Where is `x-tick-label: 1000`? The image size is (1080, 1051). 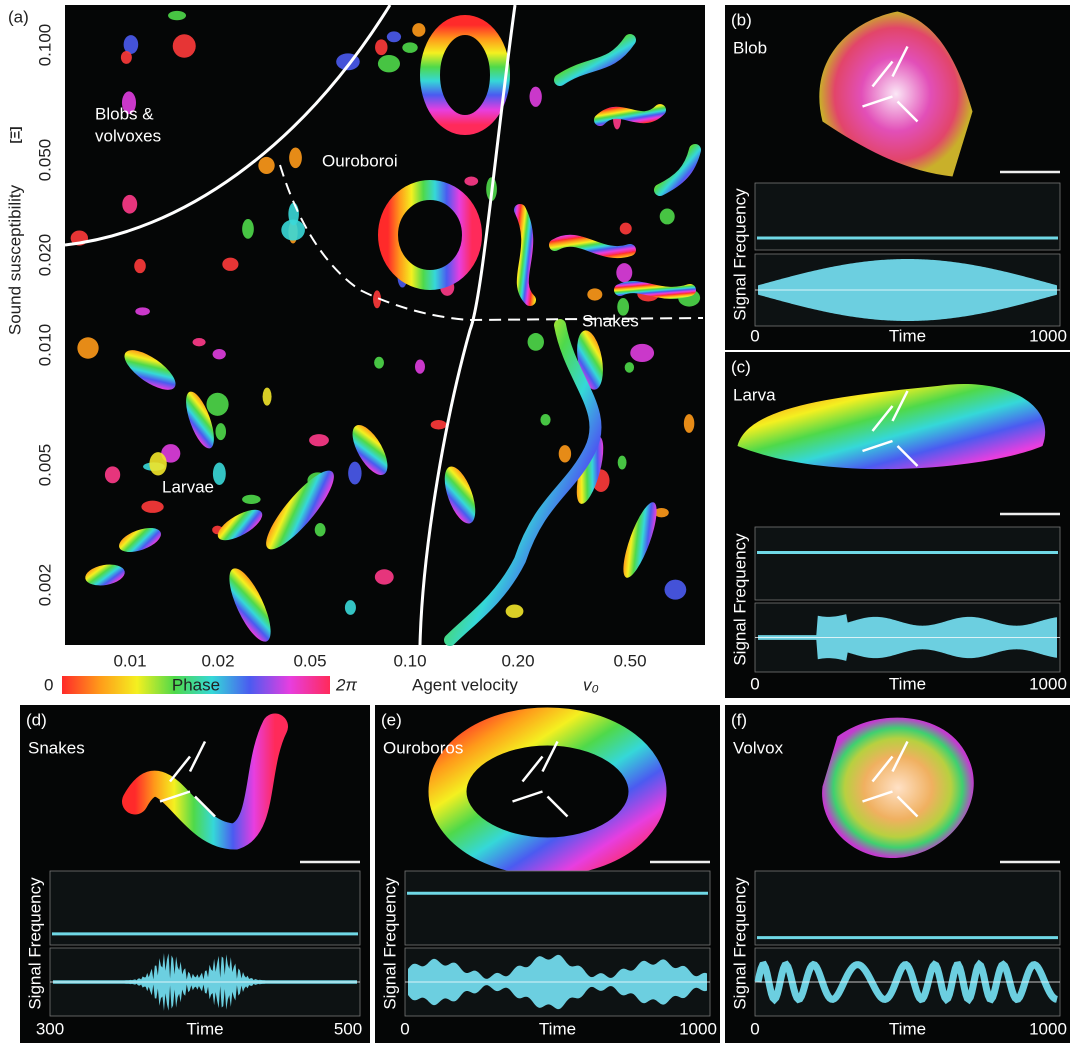 x-tick-label: 1000 is located at coordinates (1048, 335).